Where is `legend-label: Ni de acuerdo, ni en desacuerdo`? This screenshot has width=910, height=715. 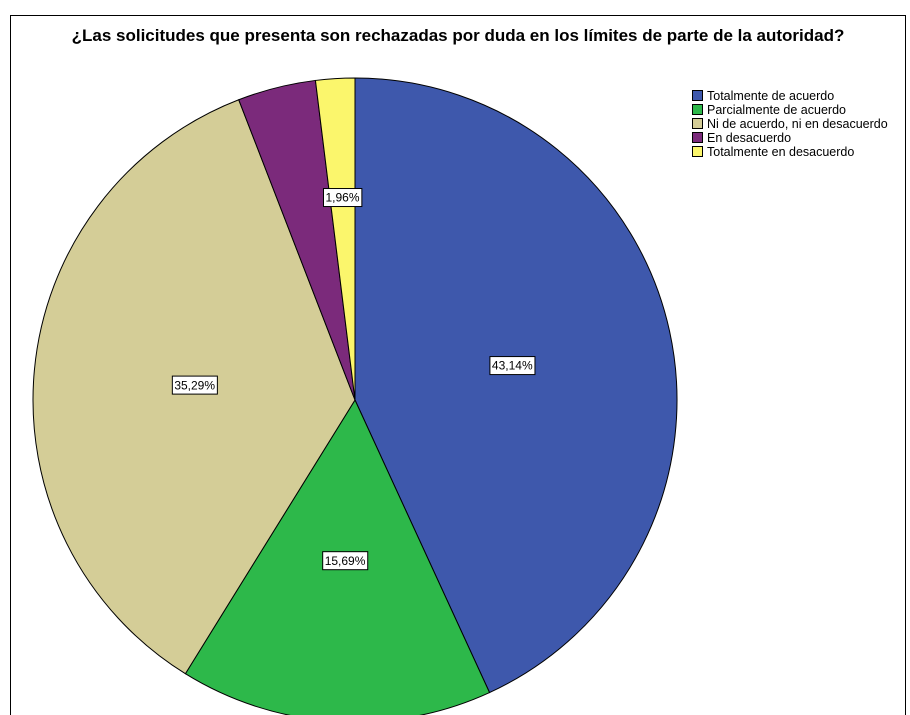 legend-label: Ni de acuerdo, ni en desacuerdo is located at coordinates (797, 124).